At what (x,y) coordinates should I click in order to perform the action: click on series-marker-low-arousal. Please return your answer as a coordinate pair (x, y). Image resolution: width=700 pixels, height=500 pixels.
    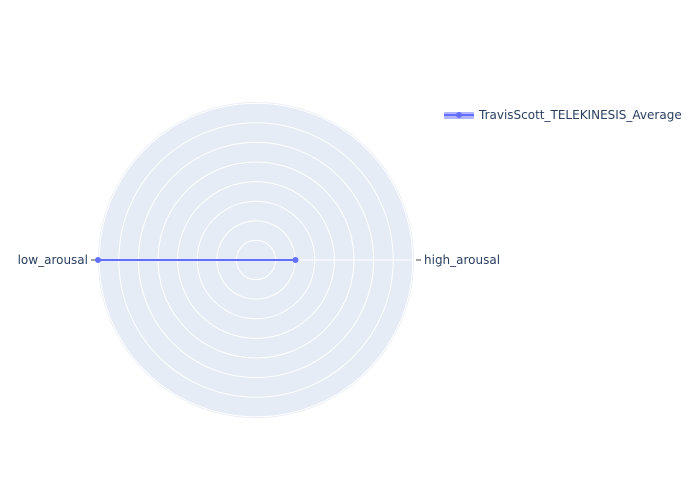
    Looking at the image, I should click on (98, 260).